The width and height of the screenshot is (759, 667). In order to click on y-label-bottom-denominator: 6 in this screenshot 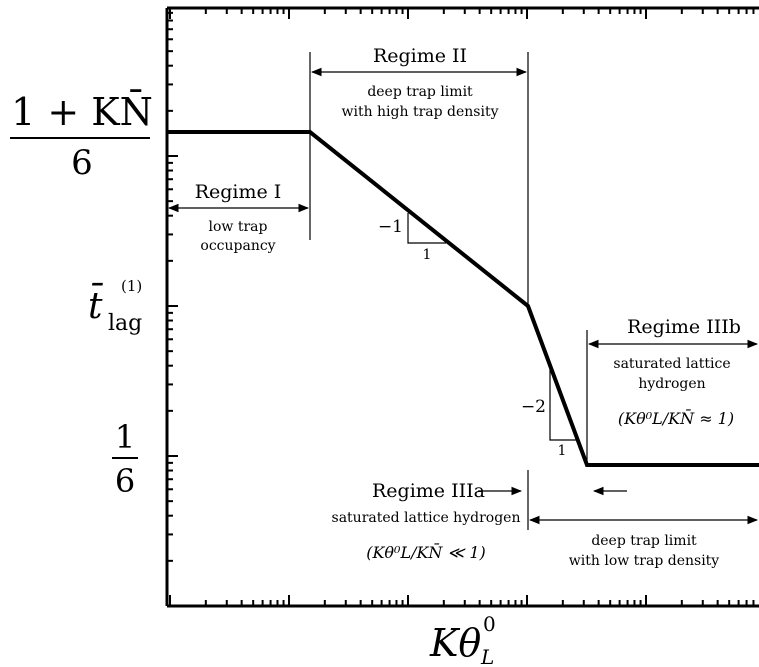, I will do `click(125, 481)`.